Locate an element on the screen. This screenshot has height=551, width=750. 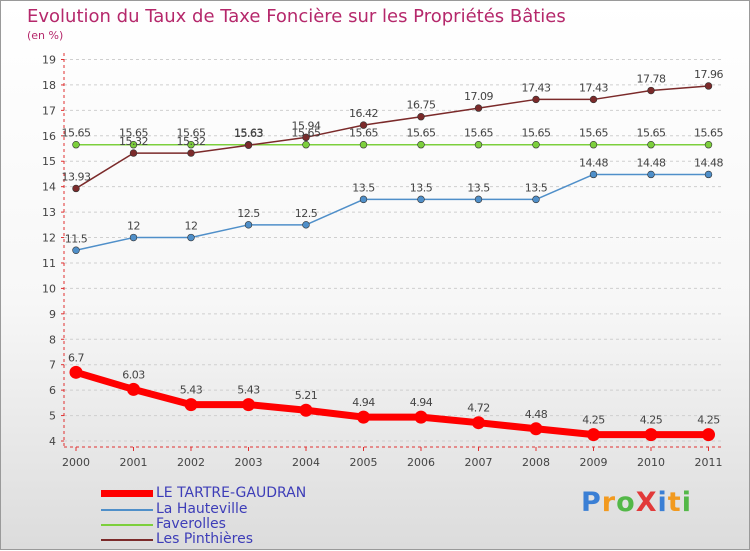
x-tick-label: 2008 is located at coordinates (536, 462).